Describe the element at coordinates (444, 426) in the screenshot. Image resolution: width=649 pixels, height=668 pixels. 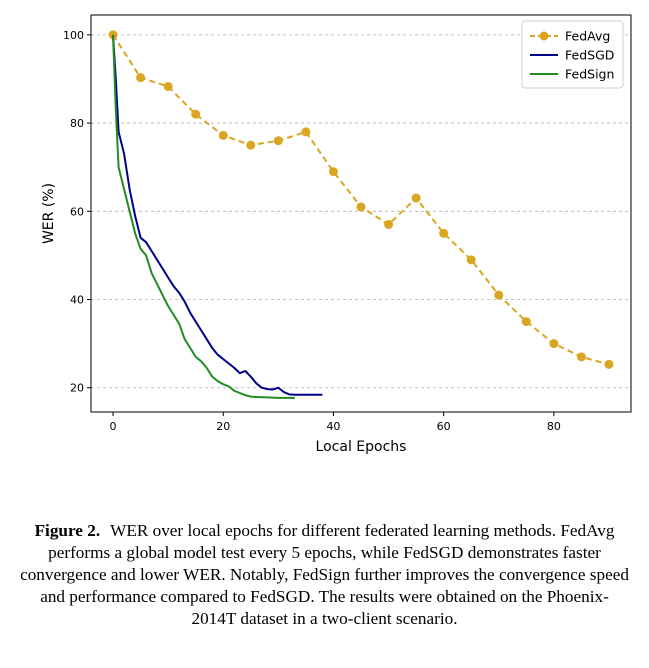
I see `x-tick-label: 60` at that location.